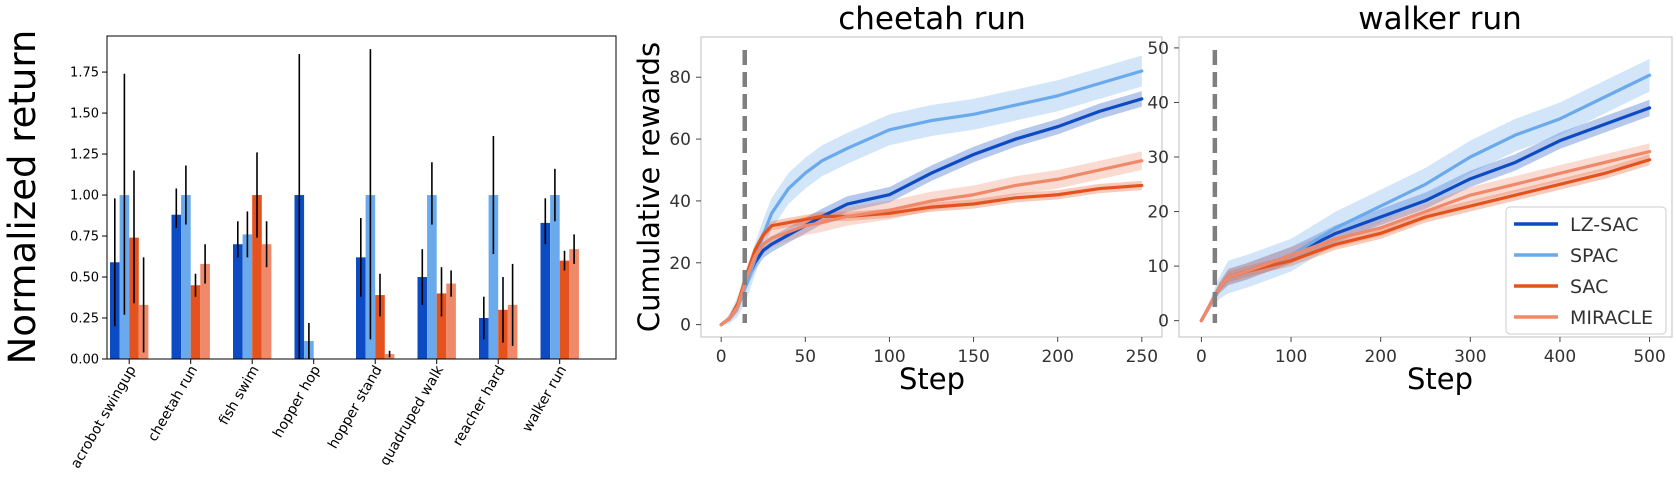 The image size is (1676, 490). Describe the element at coordinates (479, 406) in the screenshot. I see `x-tick-label: reacher hard` at that location.